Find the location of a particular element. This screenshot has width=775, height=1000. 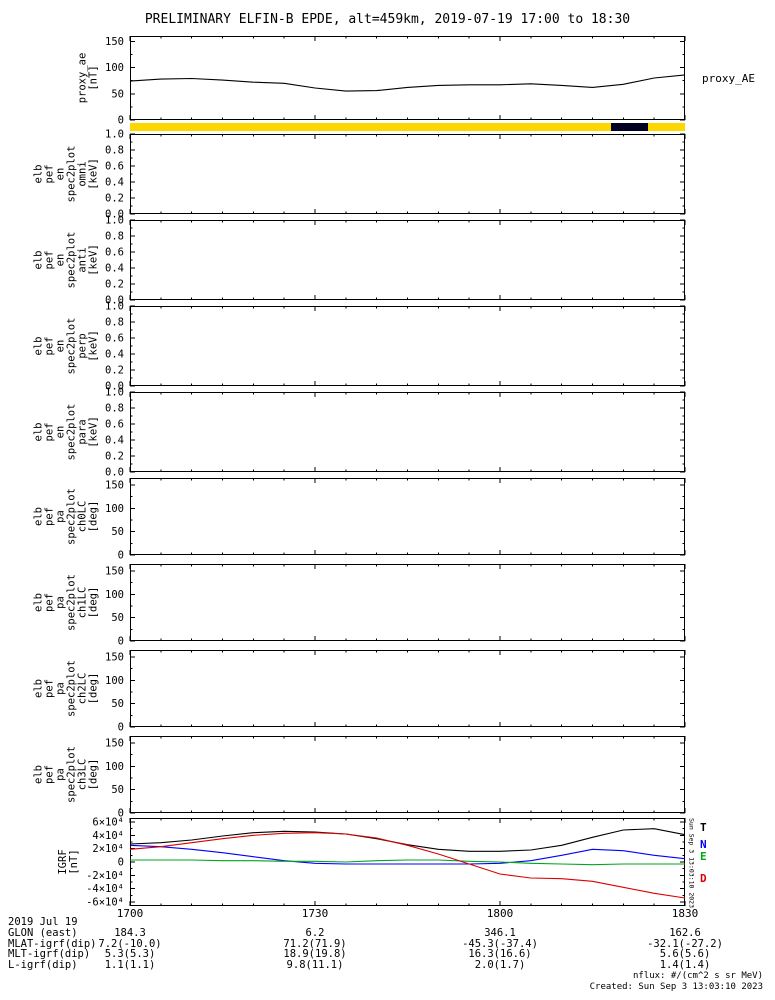

panel-spec_ch1lc: 0 50 100 150 elb pef pa spec2plot ch1LC [deg] is located at coordinates (359, 606).